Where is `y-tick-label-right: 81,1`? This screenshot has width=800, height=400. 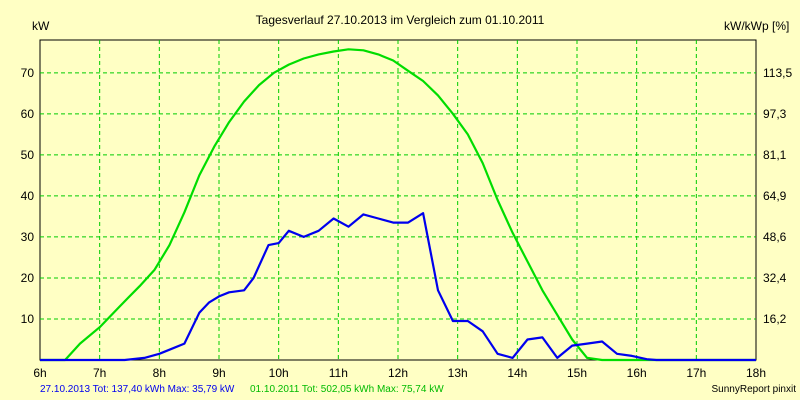
y-tick-label-right: 81,1 is located at coordinates (775, 155).